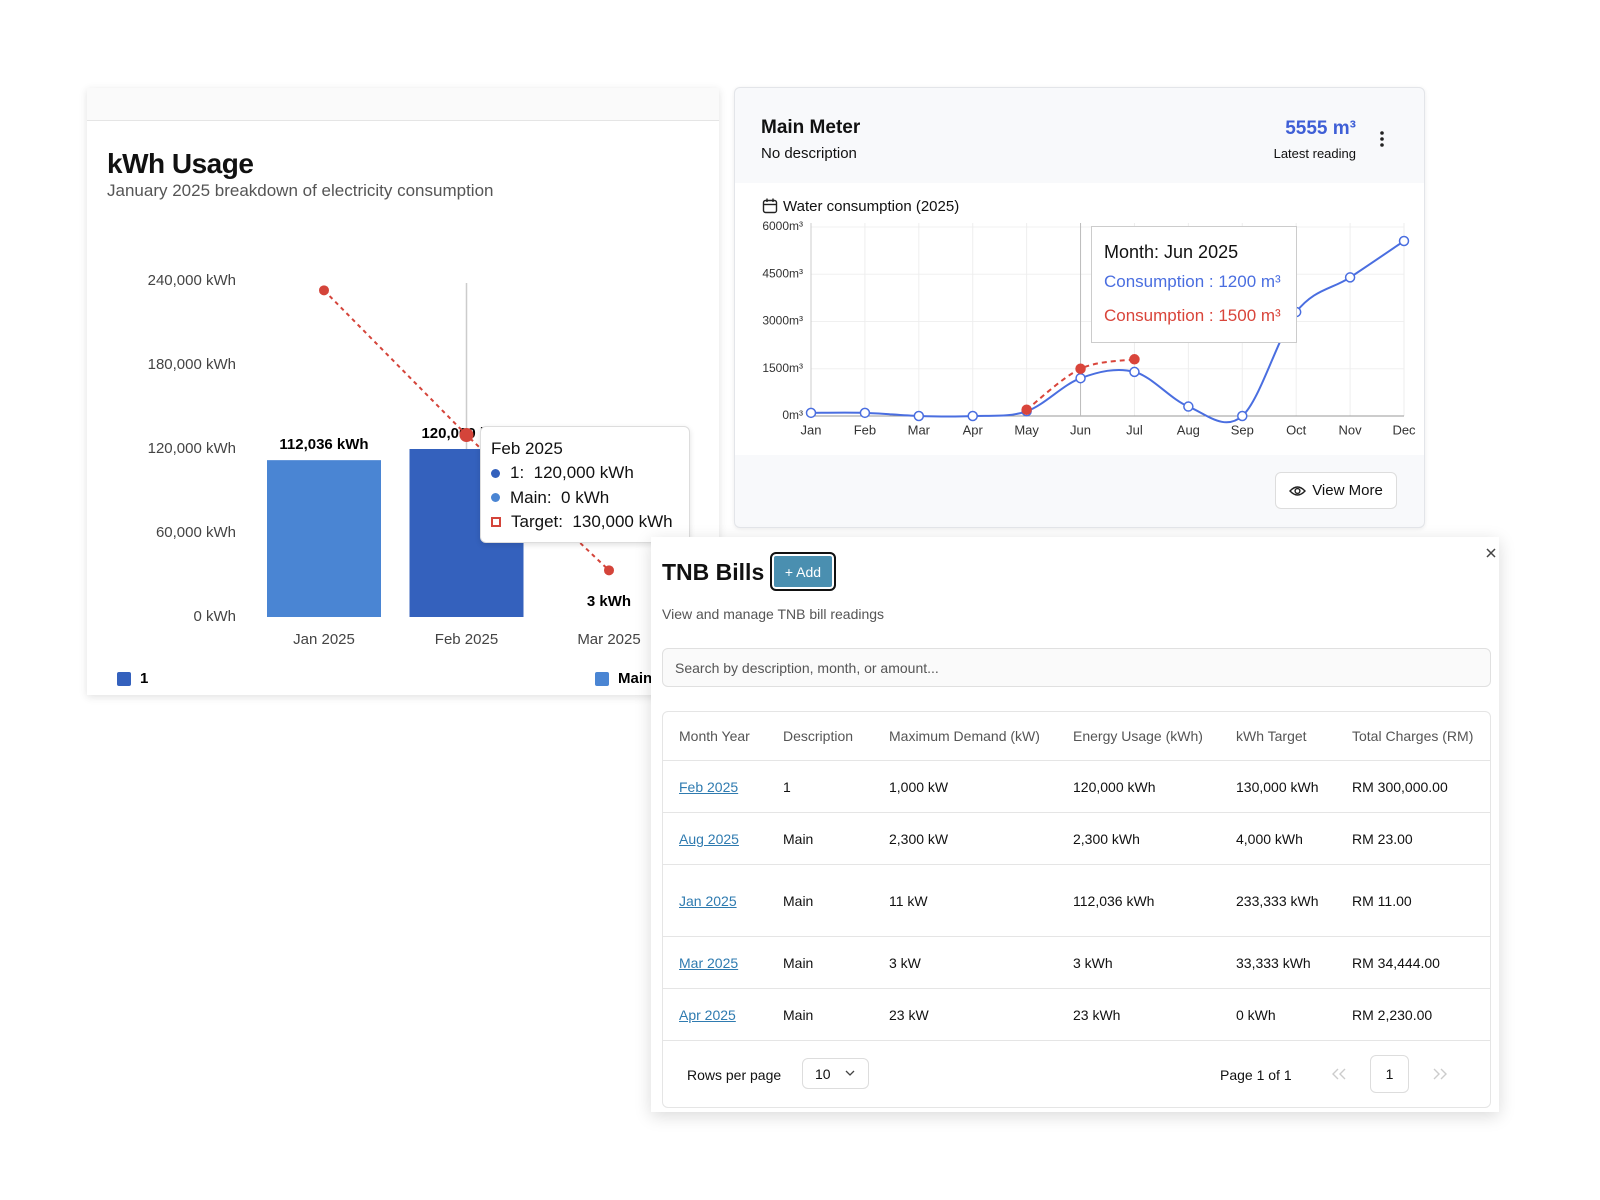 The height and width of the screenshot is (1200, 1600). I want to click on button-label: View More, so click(1347, 490).